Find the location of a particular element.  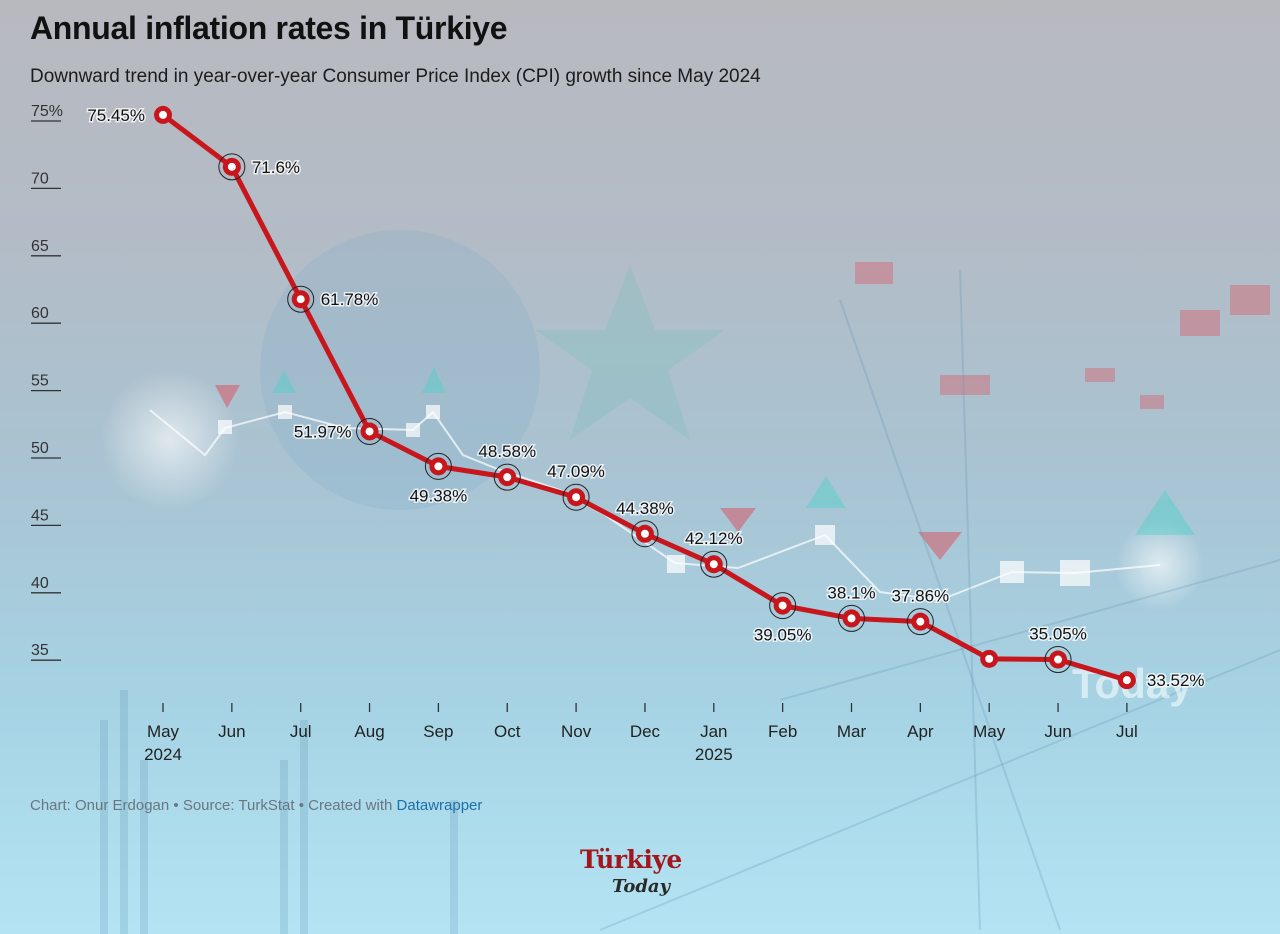

y-tick-label: 70 is located at coordinates (40, 178).